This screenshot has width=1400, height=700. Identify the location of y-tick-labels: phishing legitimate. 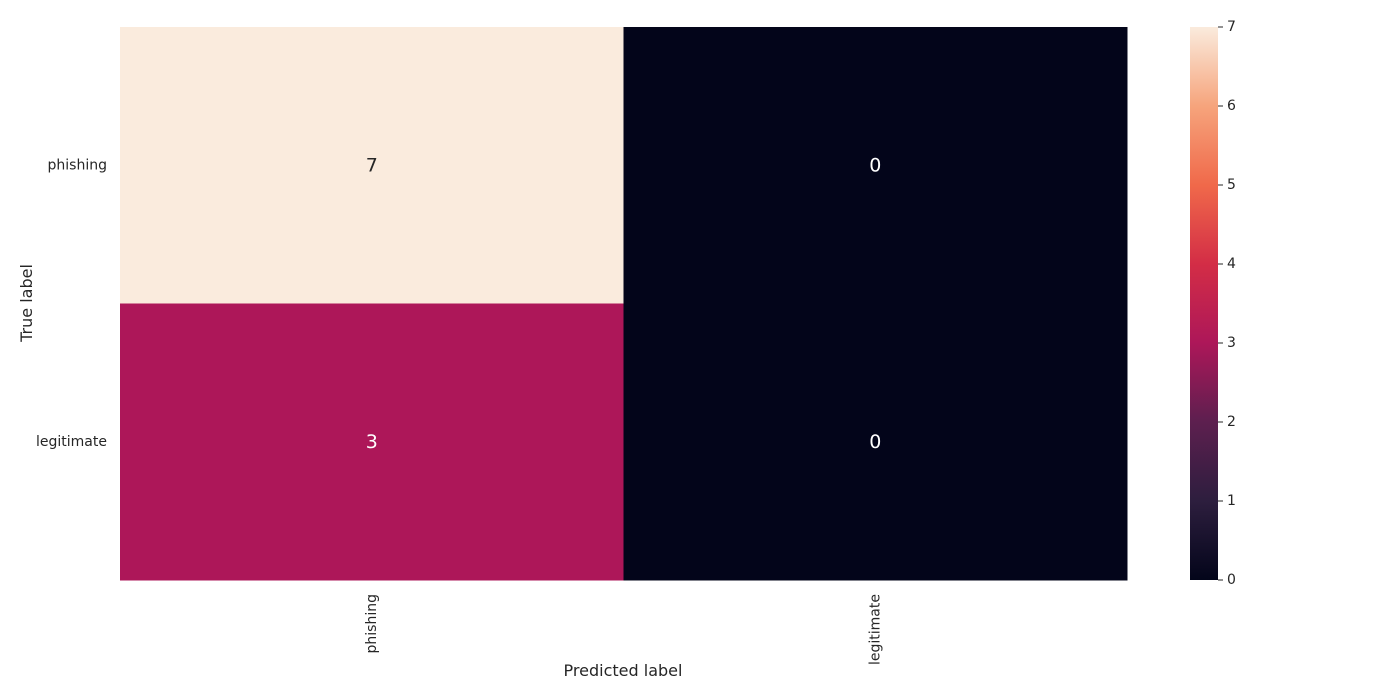
(71, 303).